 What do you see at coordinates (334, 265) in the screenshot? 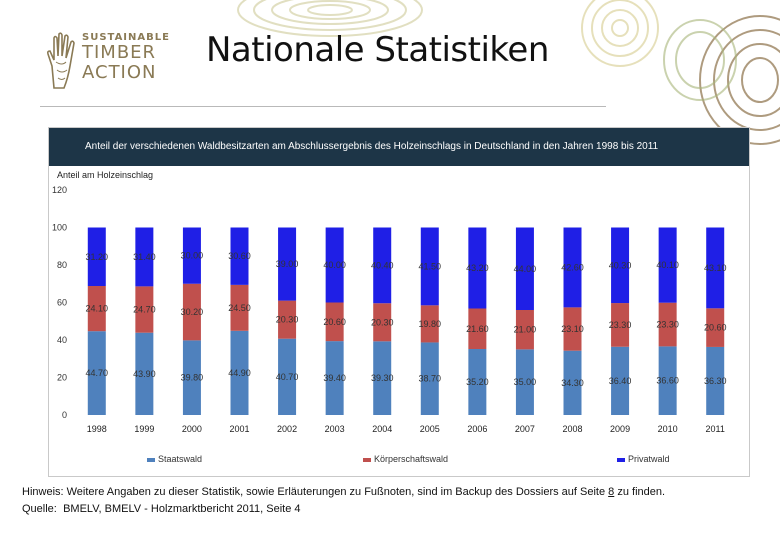
I see `data-label: 40.00` at bounding box center [334, 265].